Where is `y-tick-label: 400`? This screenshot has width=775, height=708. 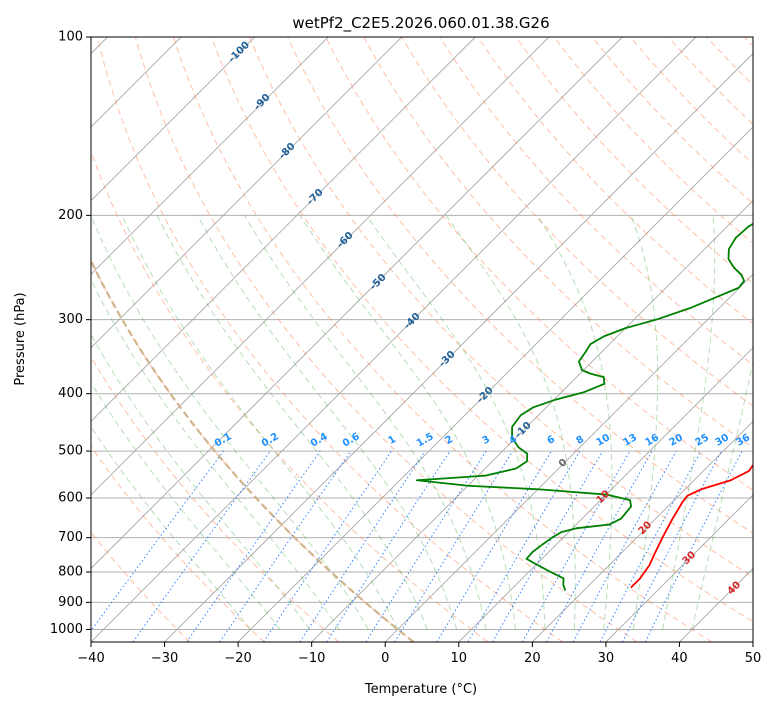
y-tick-label: 400 is located at coordinates (70, 393).